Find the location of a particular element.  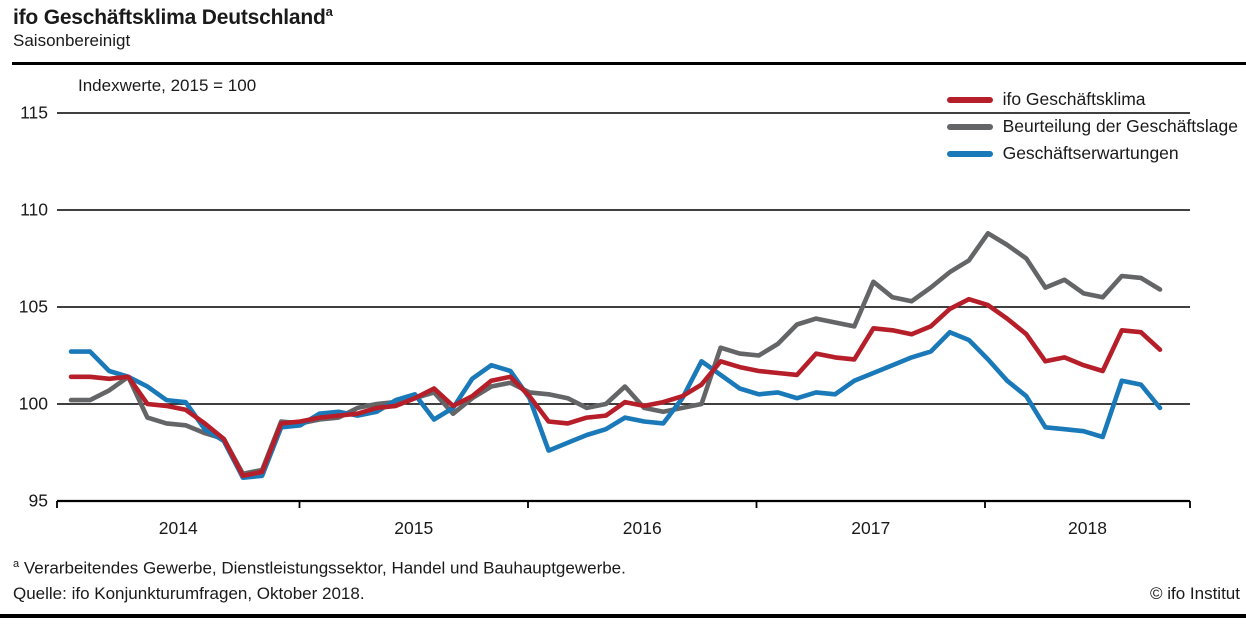

legend-item-geschaeftslage: Beurteilung der Geschäftslage is located at coordinates (1092, 126).